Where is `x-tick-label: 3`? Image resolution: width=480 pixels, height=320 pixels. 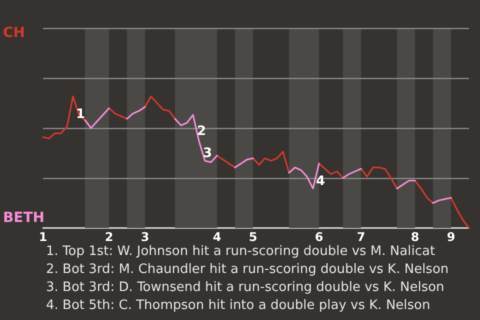
x-tick-label: 3 is located at coordinates (145, 237).